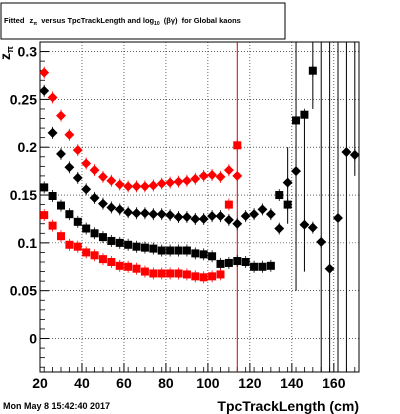 The height and width of the screenshot is (414, 400). What do you see at coordinates (334, 383) in the screenshot?
I see `x-tick-label: 160` at bounding box center [334, 383].